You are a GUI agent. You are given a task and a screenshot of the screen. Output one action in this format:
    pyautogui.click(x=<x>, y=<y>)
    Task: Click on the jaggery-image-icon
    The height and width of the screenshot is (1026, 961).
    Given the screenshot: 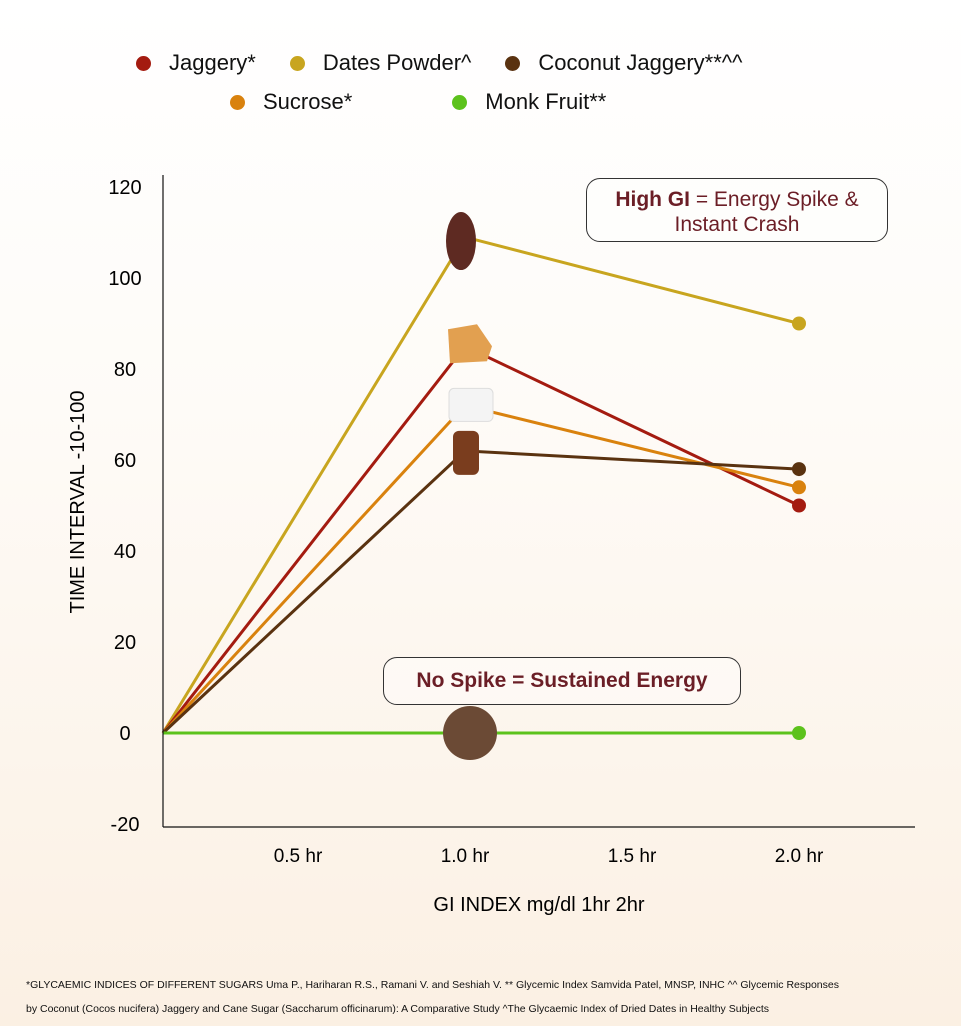 What is the action you would take?
    pyautogui.click(x=470, y=344)
    